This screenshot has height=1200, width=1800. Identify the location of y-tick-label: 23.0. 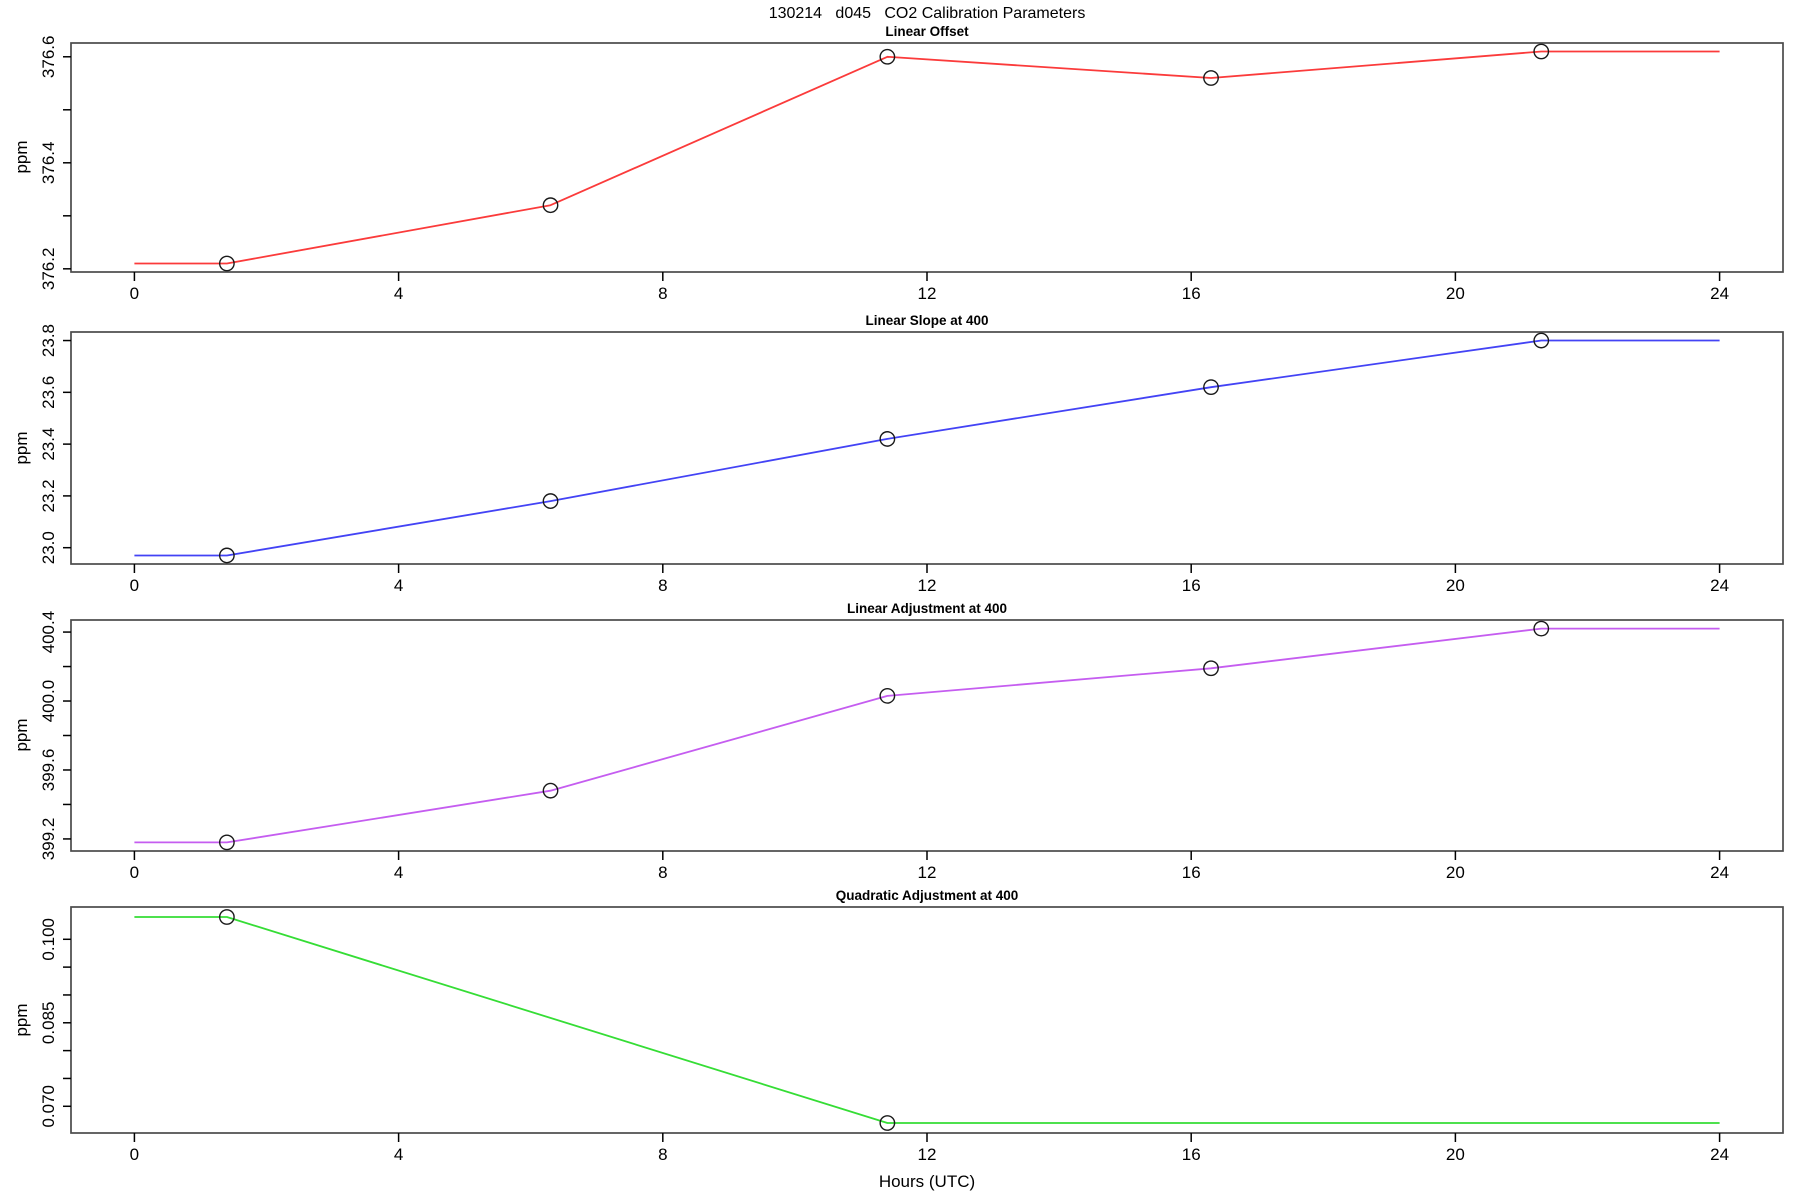
(48, 547).